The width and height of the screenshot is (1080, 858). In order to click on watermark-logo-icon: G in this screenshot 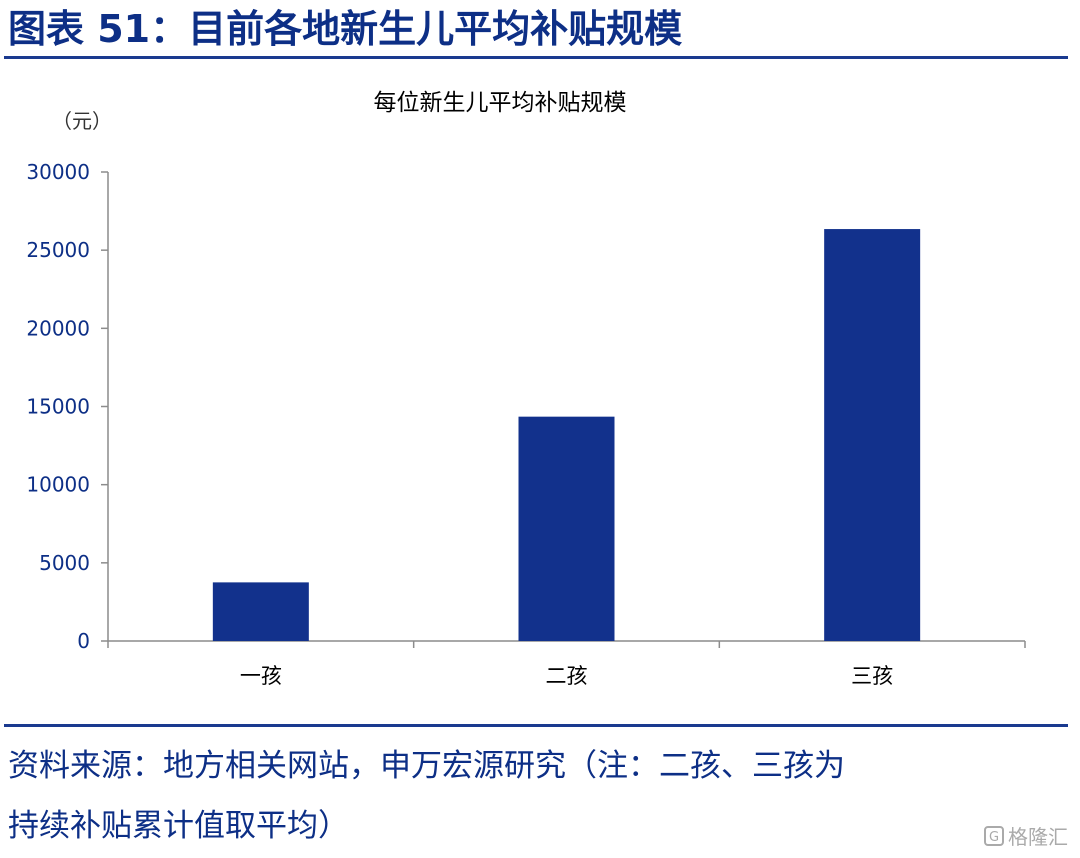, I will do `click(994, 835)`.